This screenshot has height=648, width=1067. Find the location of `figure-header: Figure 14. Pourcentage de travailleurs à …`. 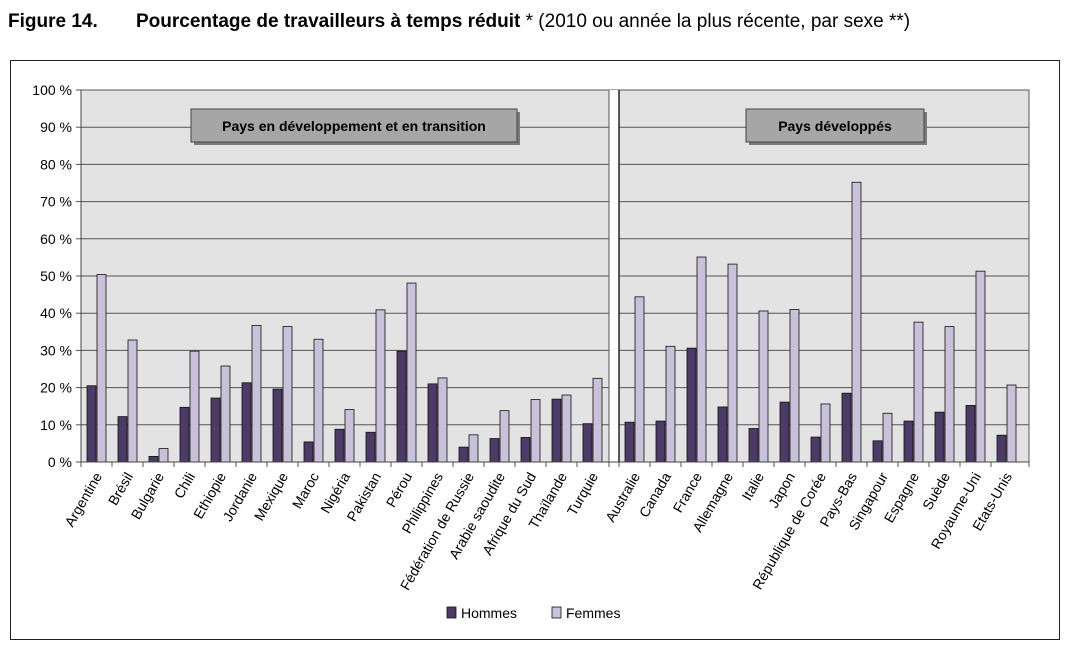

figure-header: Figure 14. Pourcentage de travailleurs à … is located at coordinates (459, 22).